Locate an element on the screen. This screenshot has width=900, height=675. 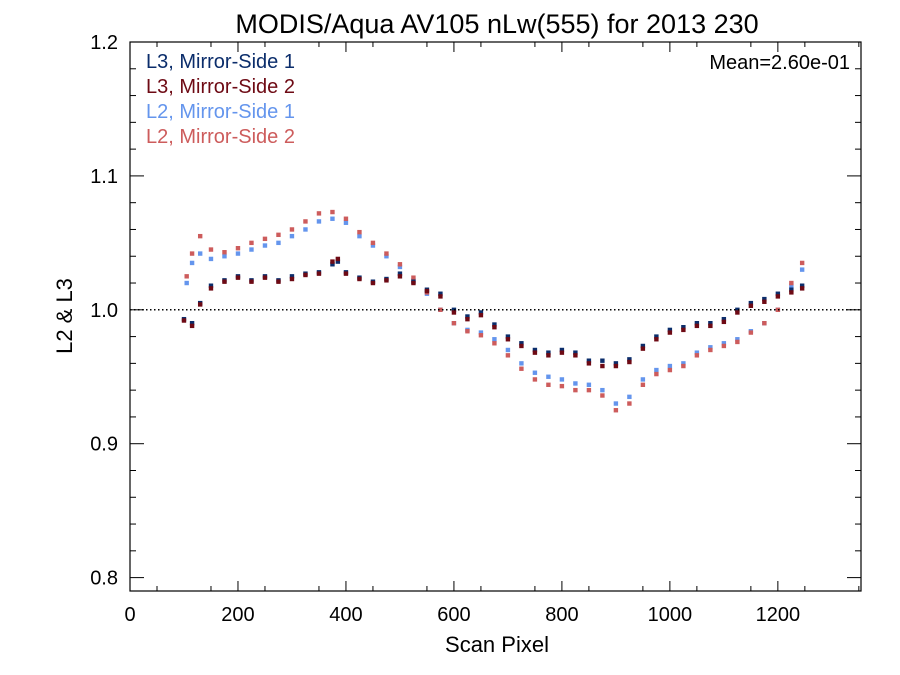
legend-entry: L2, Mirror-Side 1 is located at coordinates (220, 112).